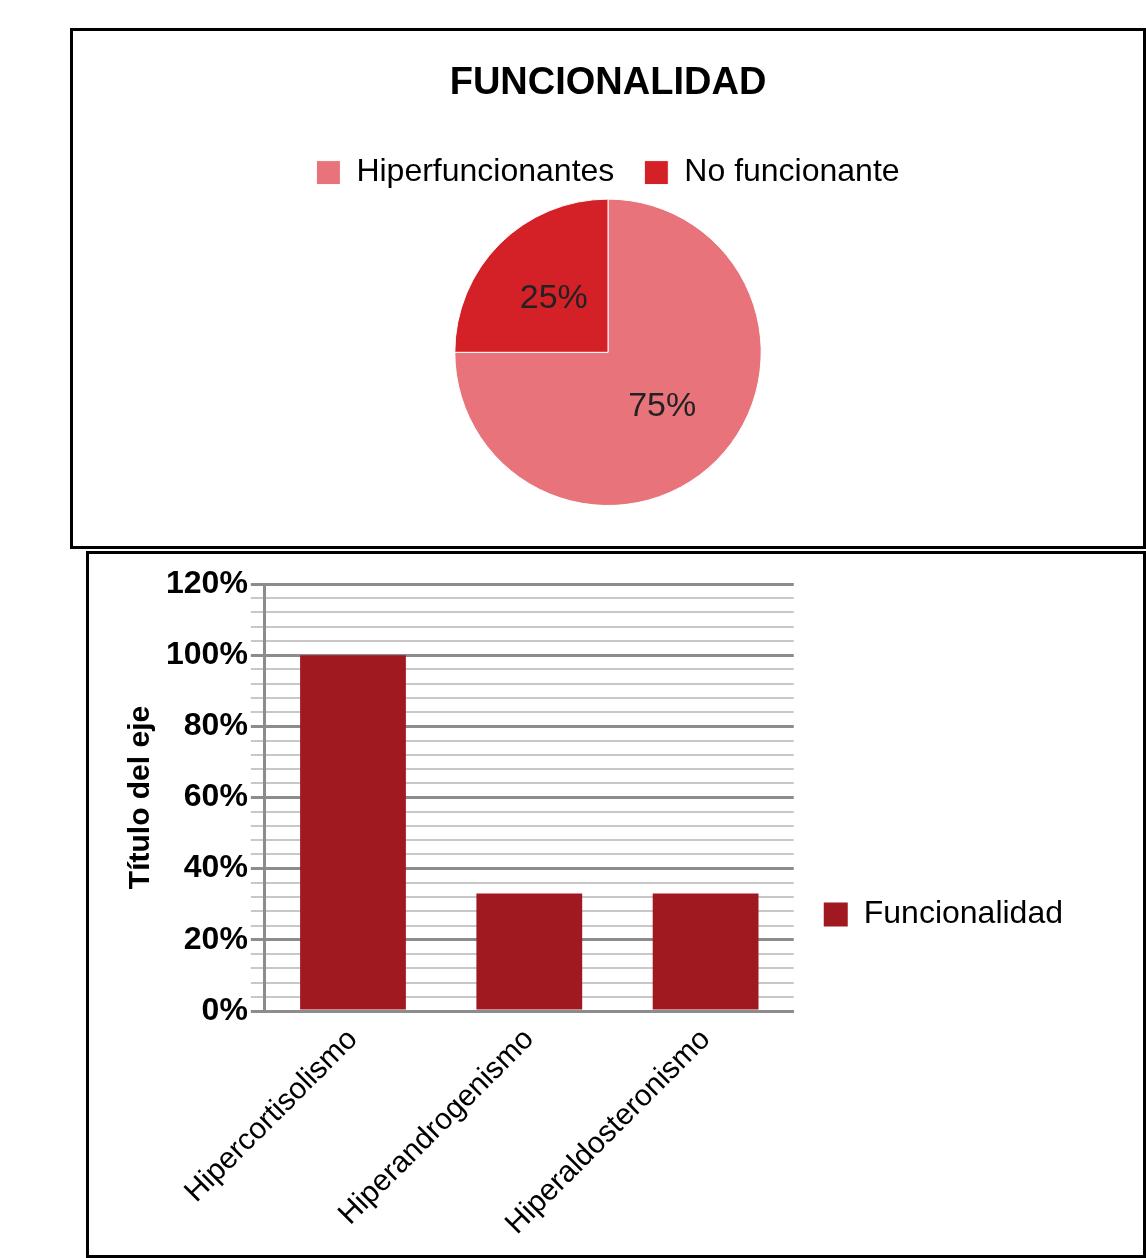 Image resolution: width=1146 pixels, height=1258 pixels. What do you see at coordinates (224, 1008) in the screenshot?
I see `y-tick-label: 0%` at bounding box center [224, 1008].